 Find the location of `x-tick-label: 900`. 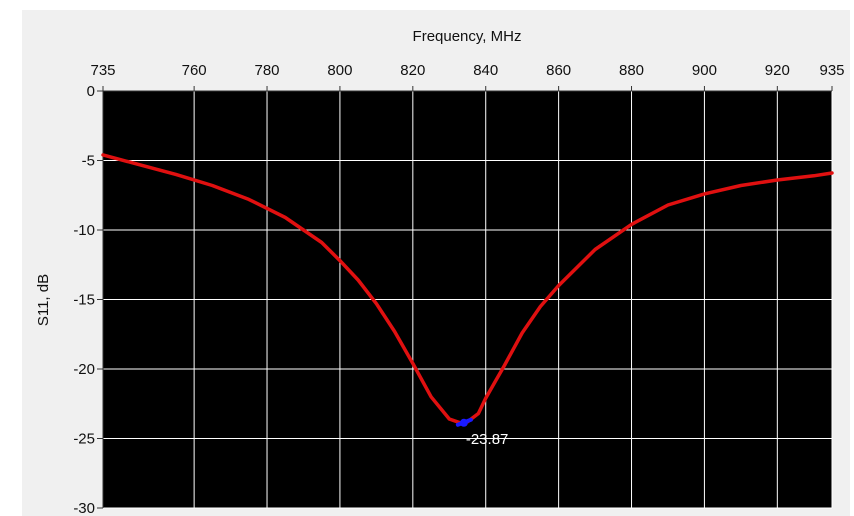

x-tick-label: 900 is located at coordinates (704, 70).